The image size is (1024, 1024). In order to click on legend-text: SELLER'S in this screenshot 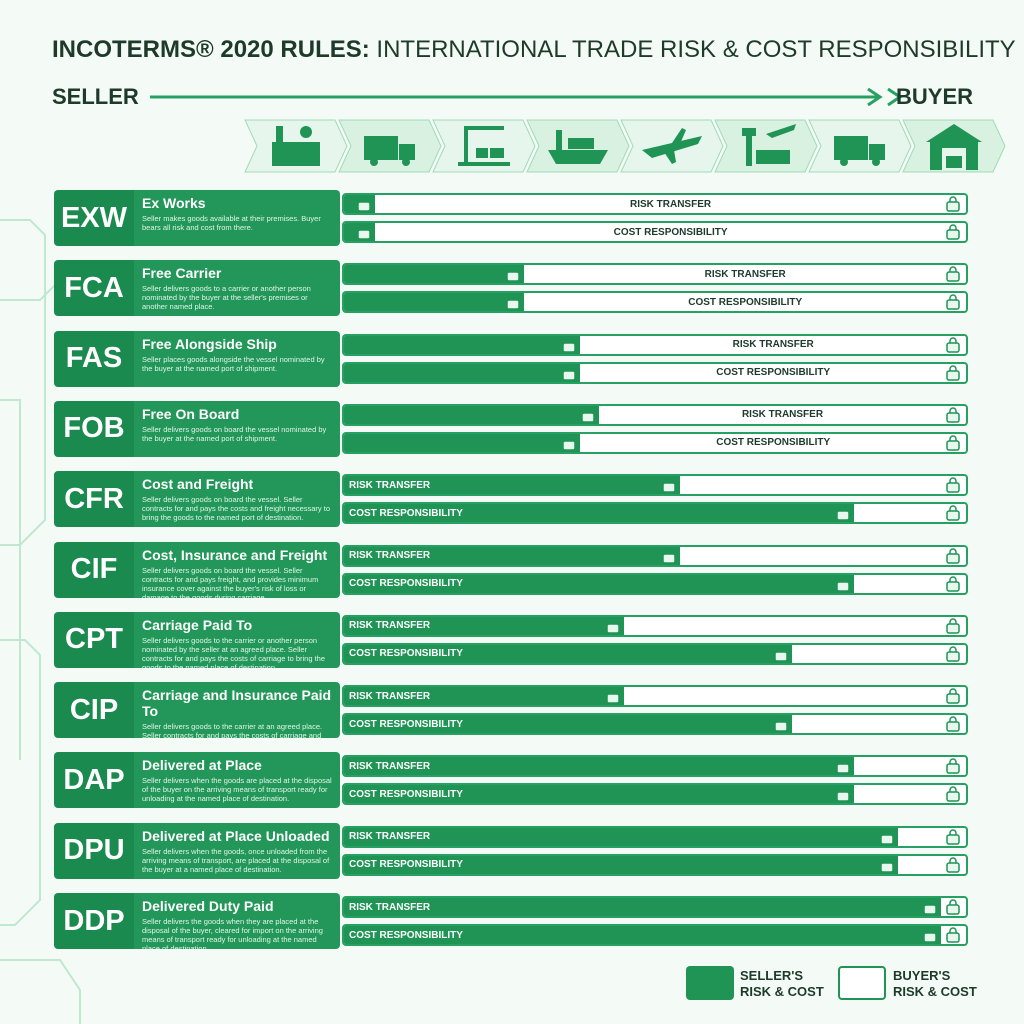, I will do `click(772, 975)`.